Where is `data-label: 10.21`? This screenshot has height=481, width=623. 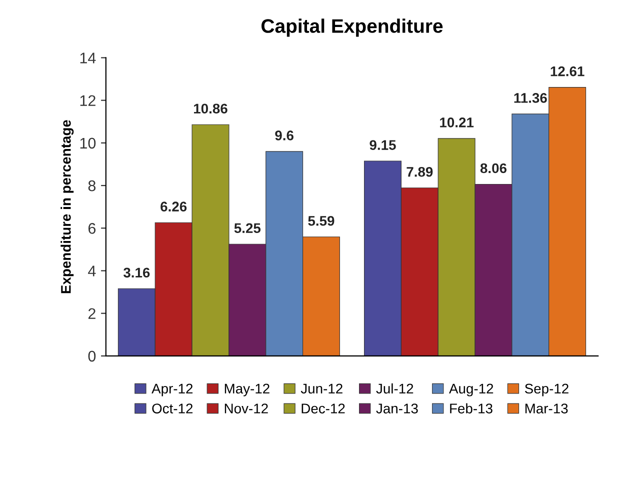
data-label: 10.21 is located at coordinates (457, 123).